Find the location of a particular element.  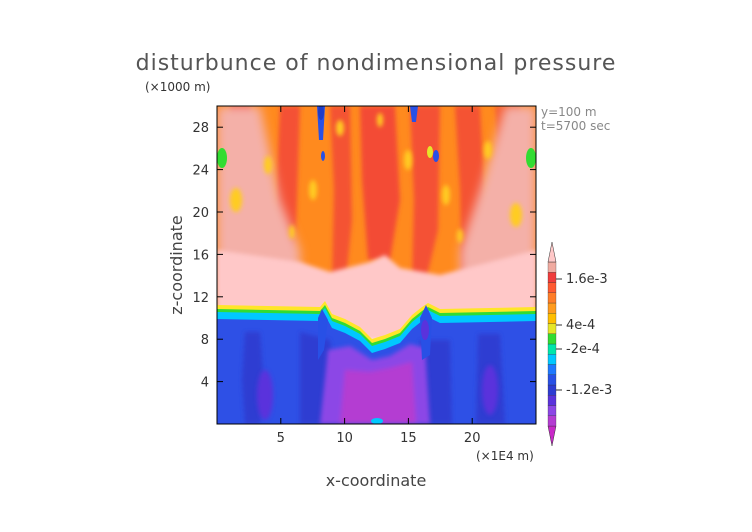

x-tick-label: 15 is located at coordinates (408, 438).